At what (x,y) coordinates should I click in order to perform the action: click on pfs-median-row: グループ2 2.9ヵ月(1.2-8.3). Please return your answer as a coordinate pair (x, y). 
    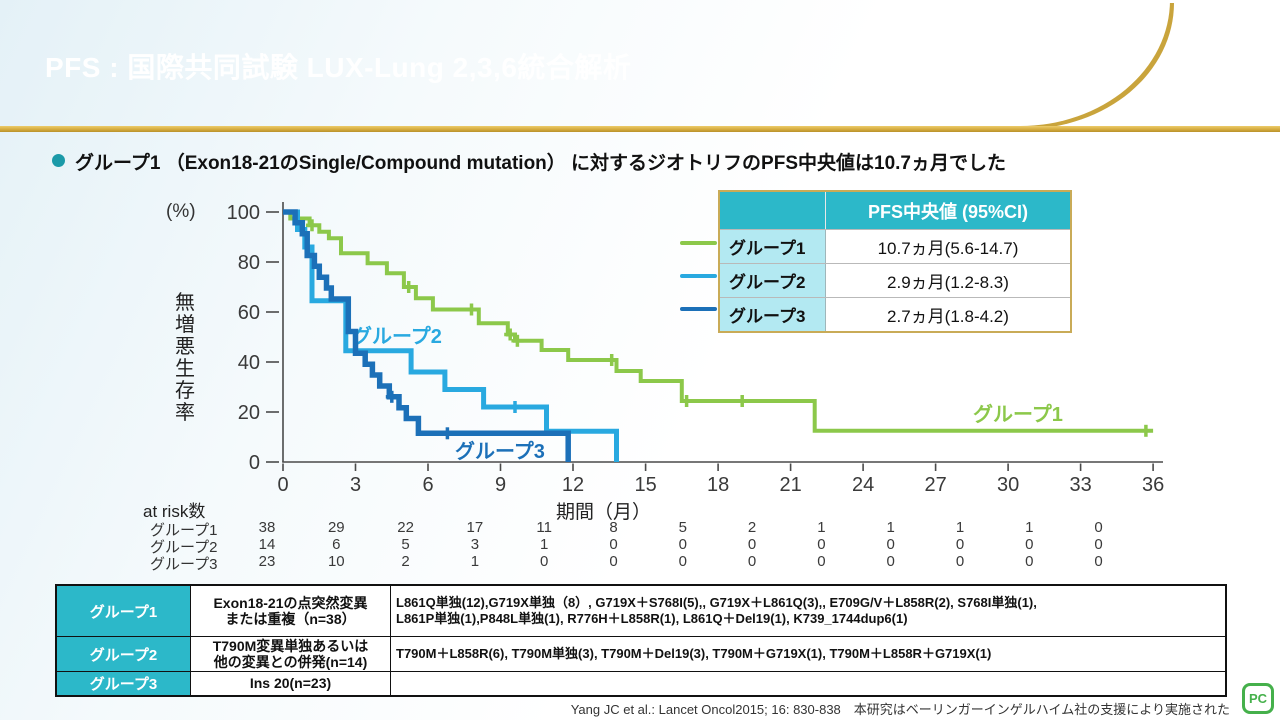
    Looking at the image, I should click on (895, 280).